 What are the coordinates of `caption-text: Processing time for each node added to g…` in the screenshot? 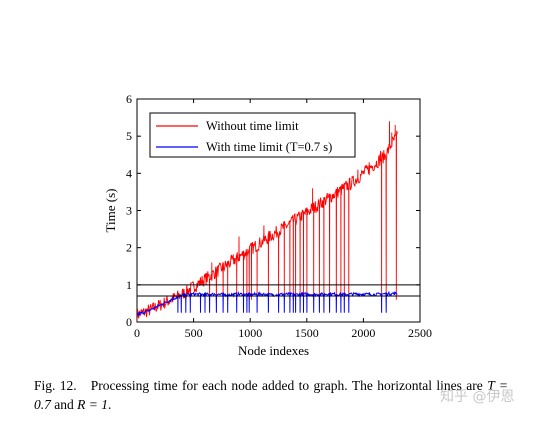 It's located at (289, 385).